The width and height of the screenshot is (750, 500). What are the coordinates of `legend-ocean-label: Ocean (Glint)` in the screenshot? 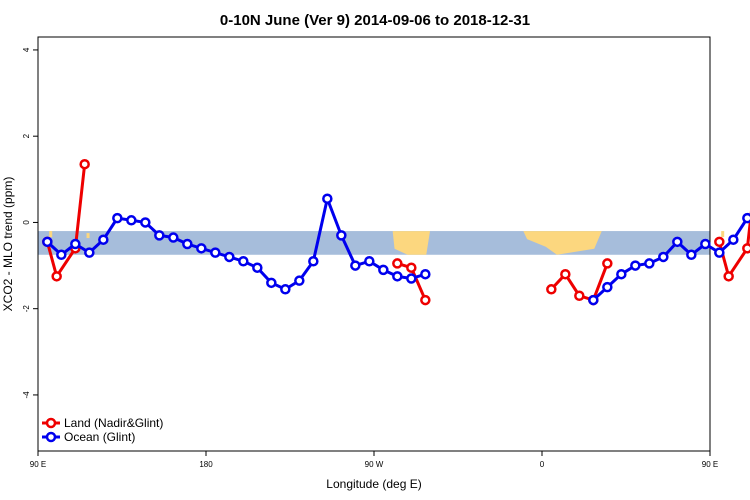 It's located at (99, 437).